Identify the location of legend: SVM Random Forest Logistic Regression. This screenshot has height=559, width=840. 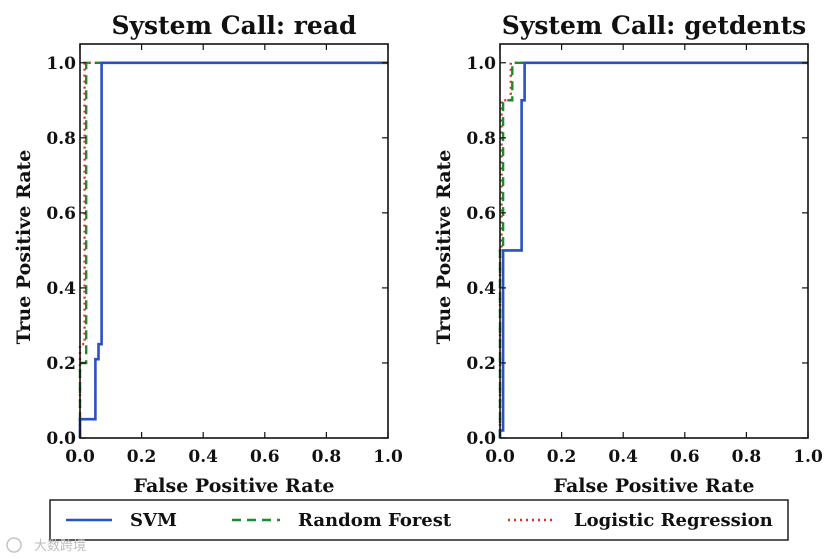
(419, 520).